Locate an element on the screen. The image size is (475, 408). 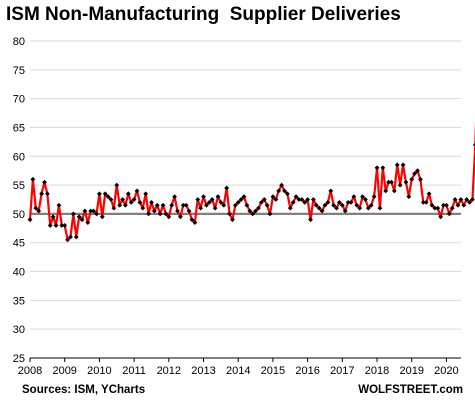
x-tick-label: 2017 is located at coordinates (342, 371).